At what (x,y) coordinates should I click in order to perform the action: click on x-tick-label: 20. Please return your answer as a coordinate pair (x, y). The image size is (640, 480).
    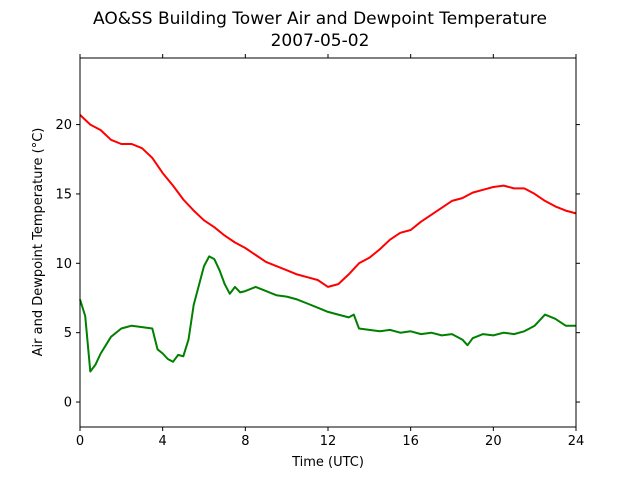
    Looking at the image, I should click on (493, 441).